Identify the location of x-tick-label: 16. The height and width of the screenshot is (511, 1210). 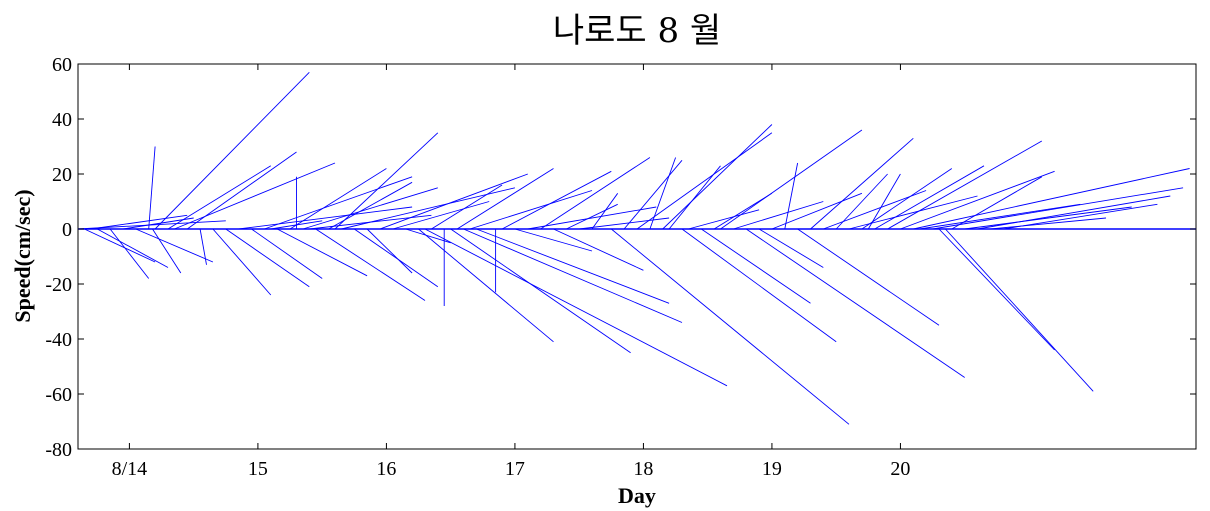
(386, 469).